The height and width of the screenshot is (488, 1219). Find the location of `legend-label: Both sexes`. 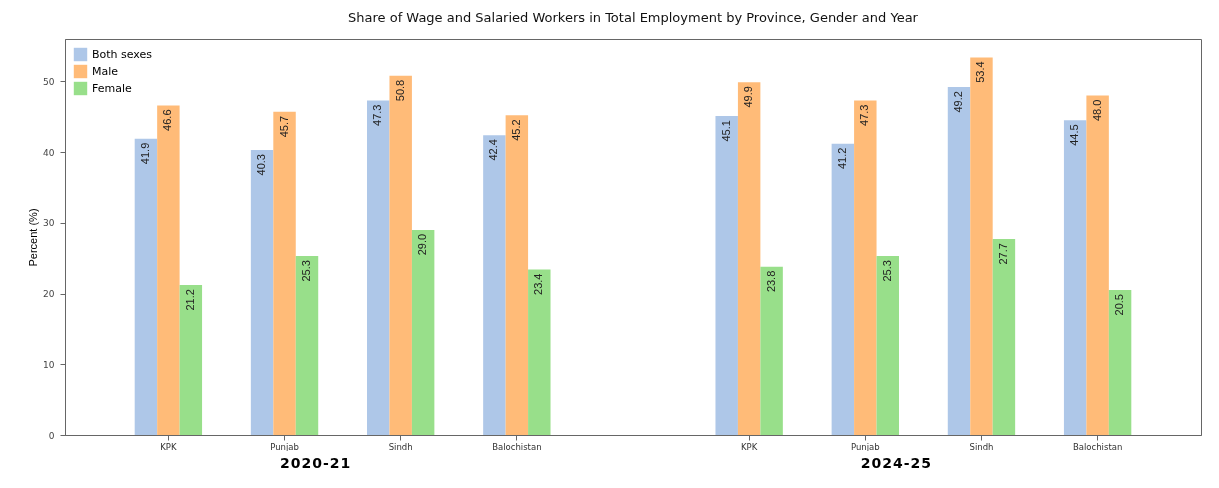

legend-label: Both sexes is located at coordinates (122, 54).